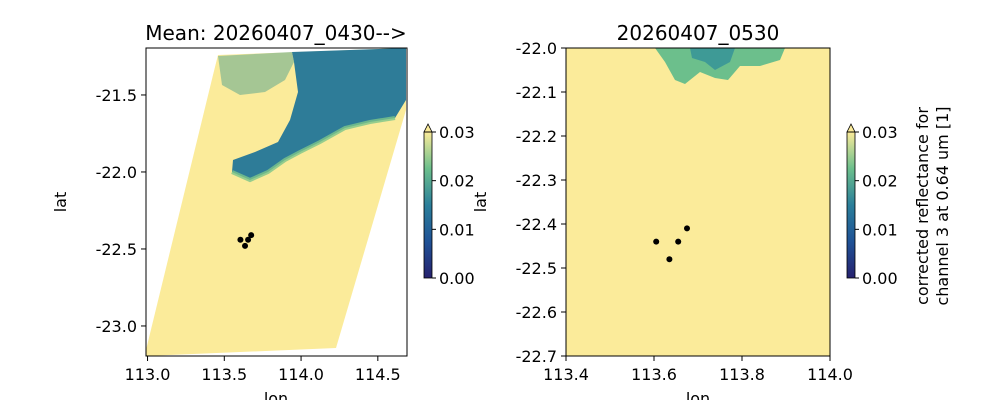  Describe the element at coordinates (60, 202) in the screenshot. I see `left-ylabel: lat` at that location.